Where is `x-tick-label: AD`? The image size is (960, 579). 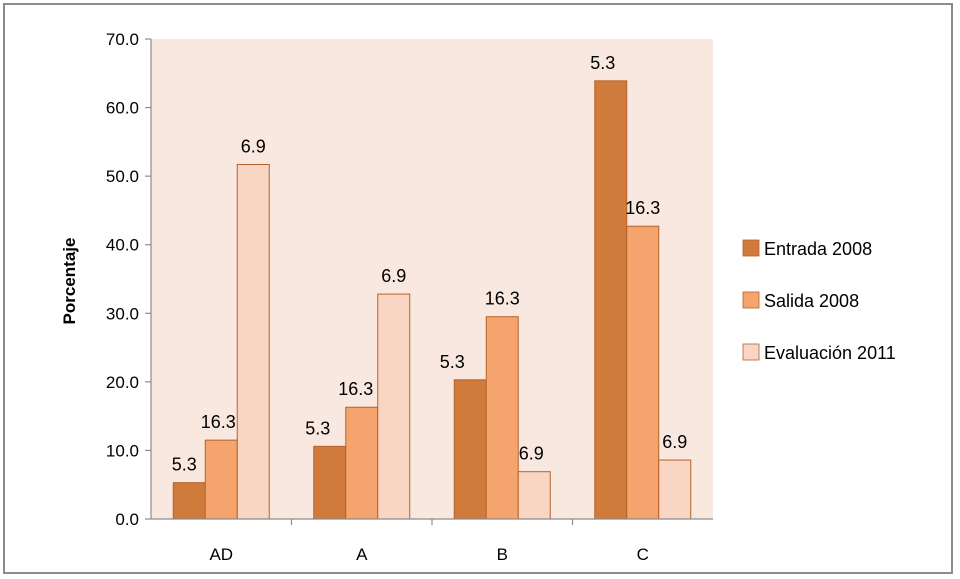
x-tick-label: AD is located at coordinates (221, 554).